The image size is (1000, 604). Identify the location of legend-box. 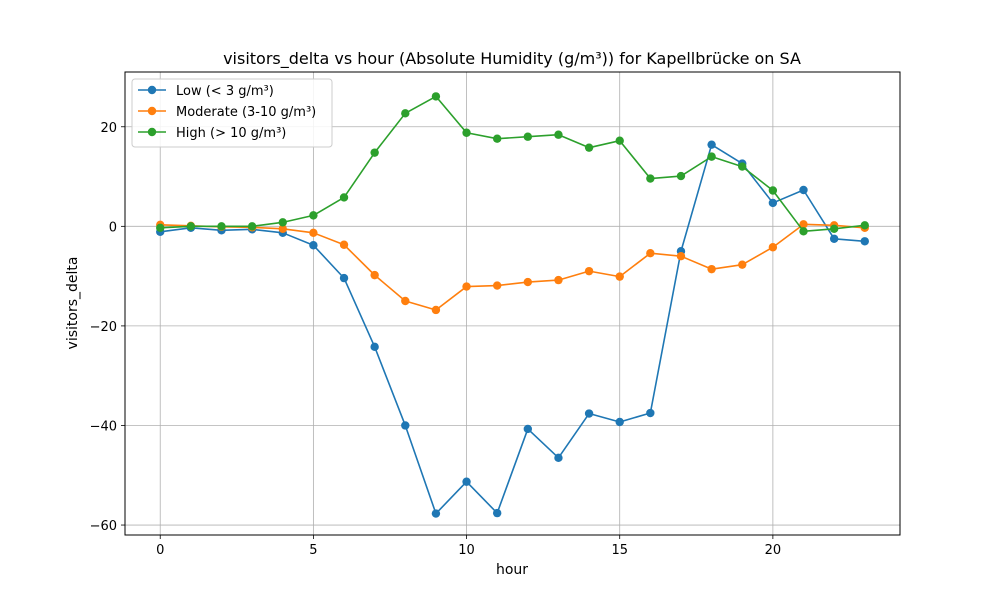
(232, 113).